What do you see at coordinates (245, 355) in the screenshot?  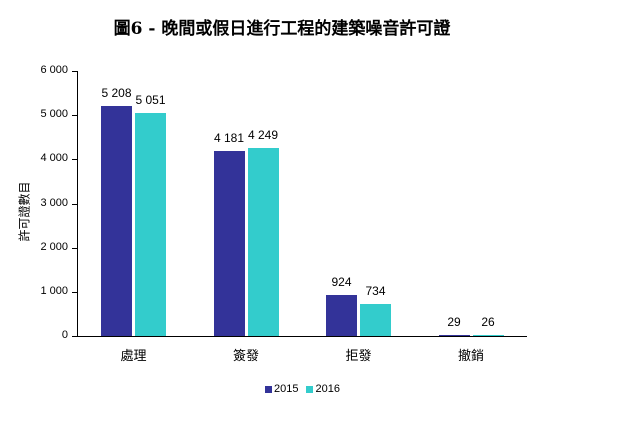 I see `x-category-label: 簽發` at bounding box center [245, 355].